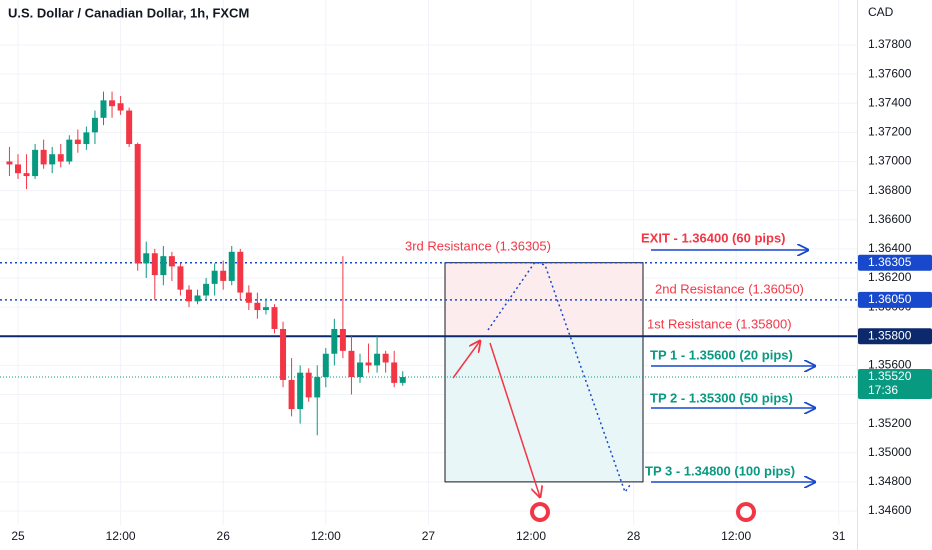 This screenshot has height=550, width=932. Describe the element at coordinates (890, 510) in the screenshot. I see `y-tick-label: 1.34600` at that location.